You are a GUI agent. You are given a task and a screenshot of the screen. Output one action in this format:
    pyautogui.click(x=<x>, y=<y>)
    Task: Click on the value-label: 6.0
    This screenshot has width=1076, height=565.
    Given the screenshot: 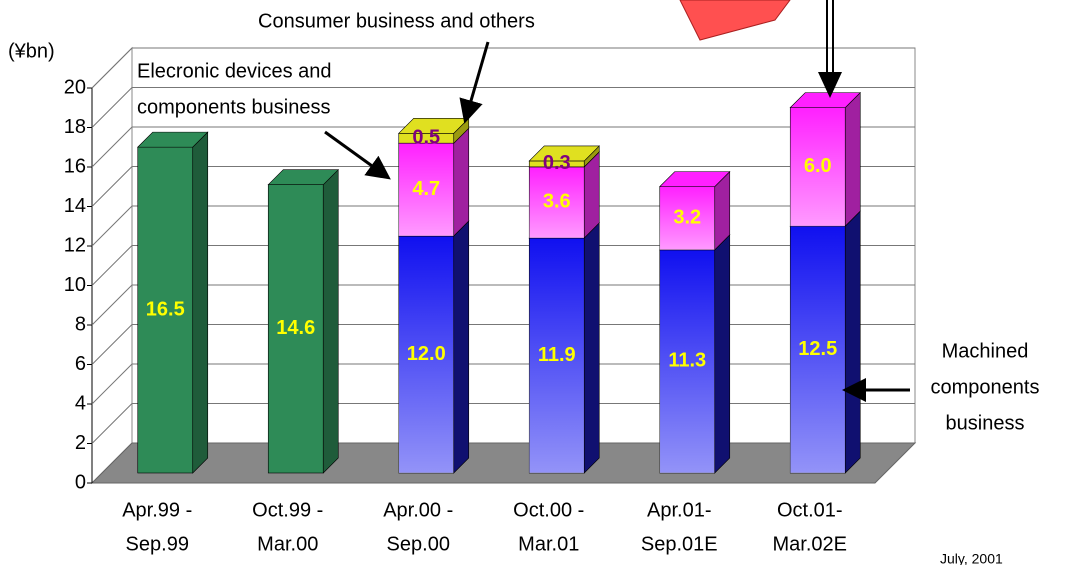 What is the action you would take?
    pyautogui.click(x=818, y=166)
    